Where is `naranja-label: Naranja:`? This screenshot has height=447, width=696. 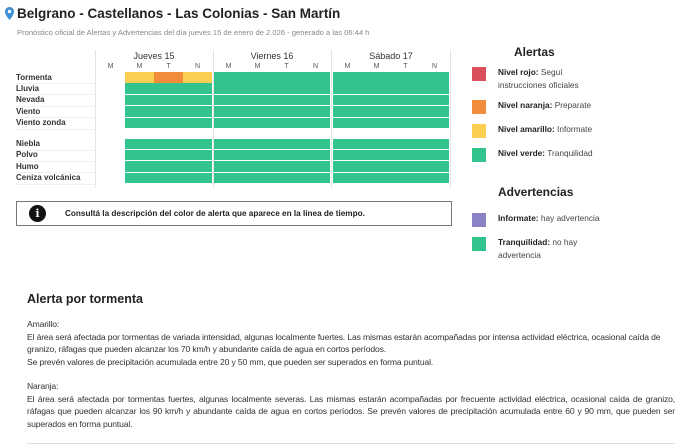
naranja-label: Naranja: is located at coordinates (43, 386).